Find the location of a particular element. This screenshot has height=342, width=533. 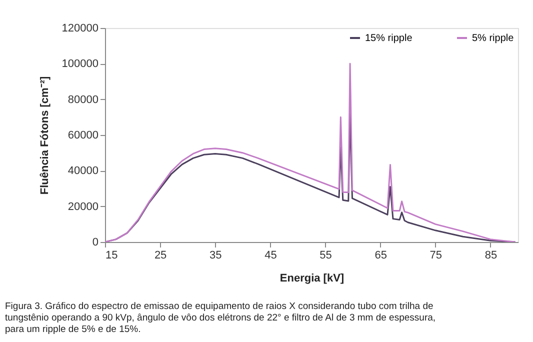

x-tick-label: 65 is located at coordinates (380, 256).